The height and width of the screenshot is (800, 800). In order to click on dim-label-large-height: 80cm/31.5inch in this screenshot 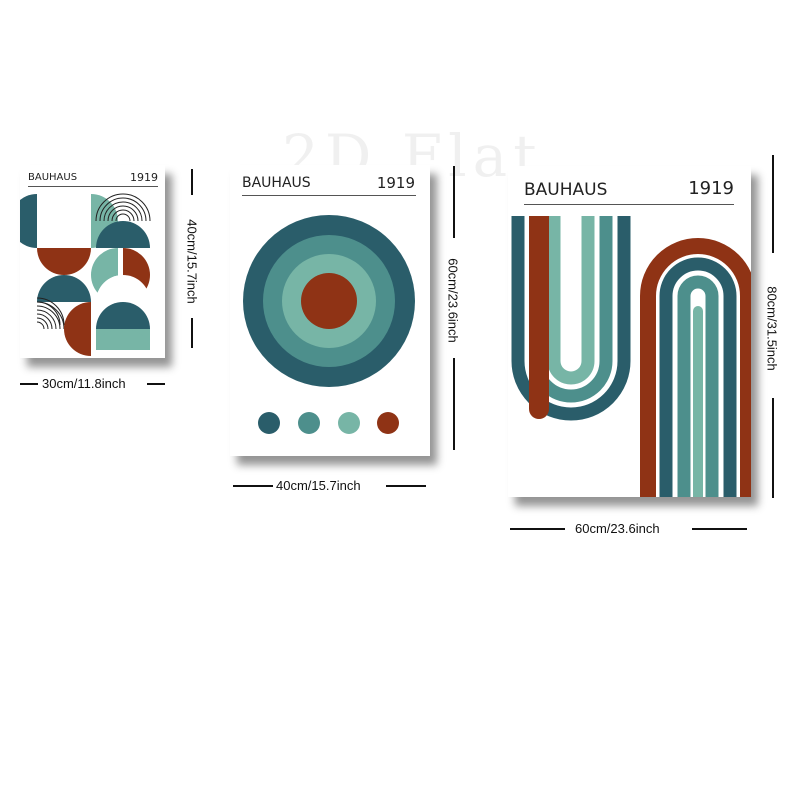, I will do `click(772, 328)`.